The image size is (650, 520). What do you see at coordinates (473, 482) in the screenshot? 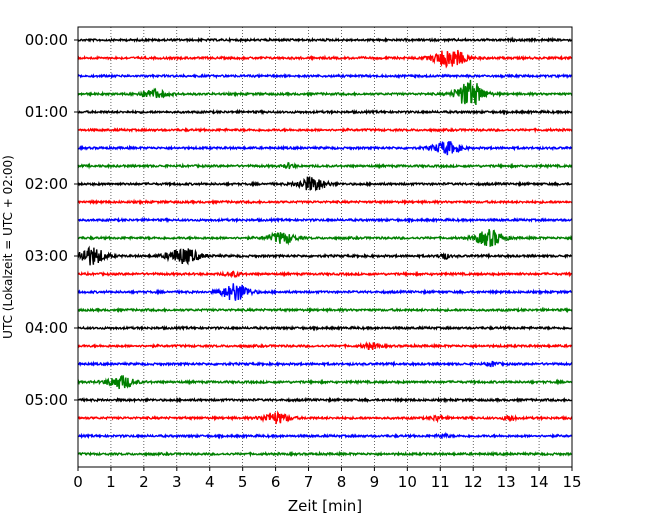
I see `x-tick-label: 12` at bounding box center [473, 482].